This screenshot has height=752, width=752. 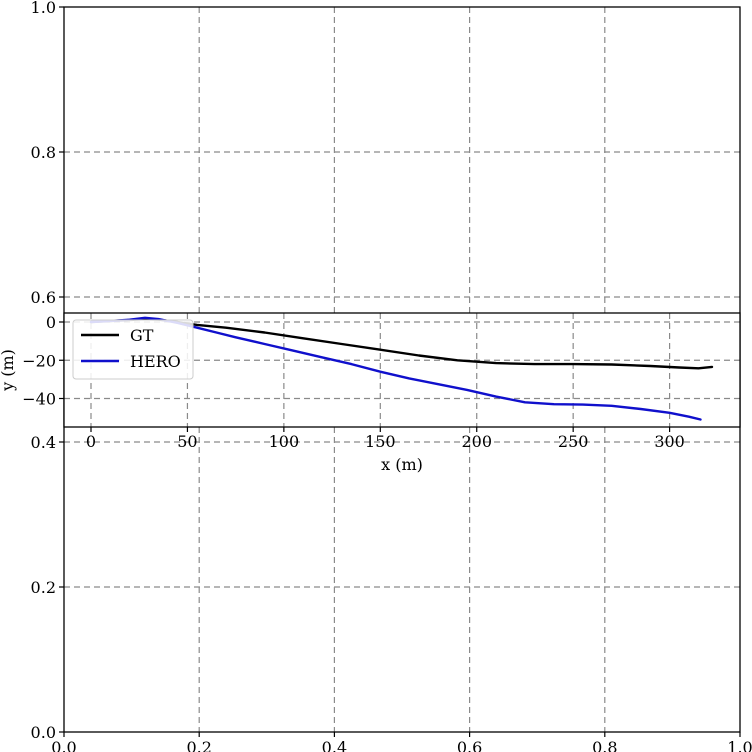 I want to click on inset-x-axis-label: x (m), so click(x=402, y=464).